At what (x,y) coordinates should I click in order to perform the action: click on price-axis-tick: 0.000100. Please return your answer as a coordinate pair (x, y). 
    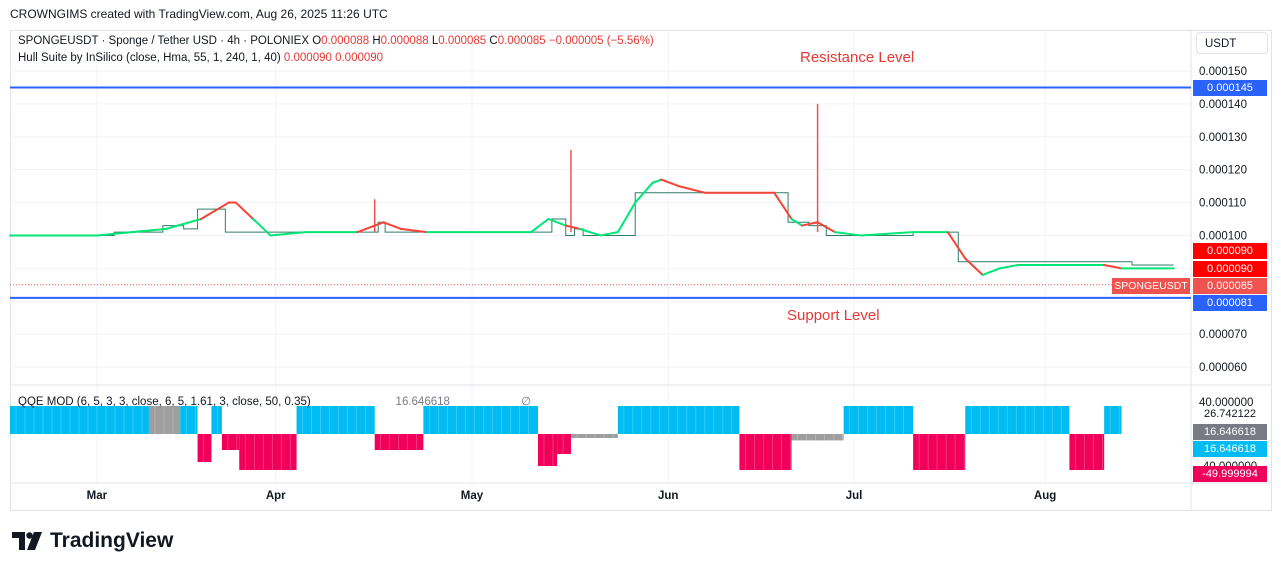
    Looking at the image, I should click on (1223, 236).